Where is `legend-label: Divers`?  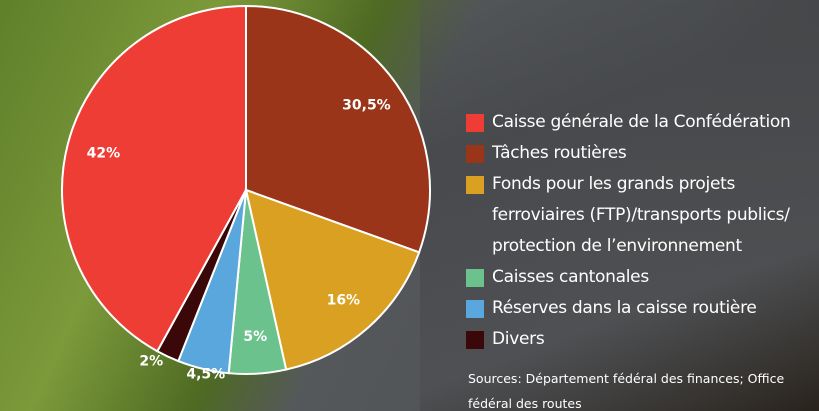 legend-label: Divers is located at coordinates (518, 339).